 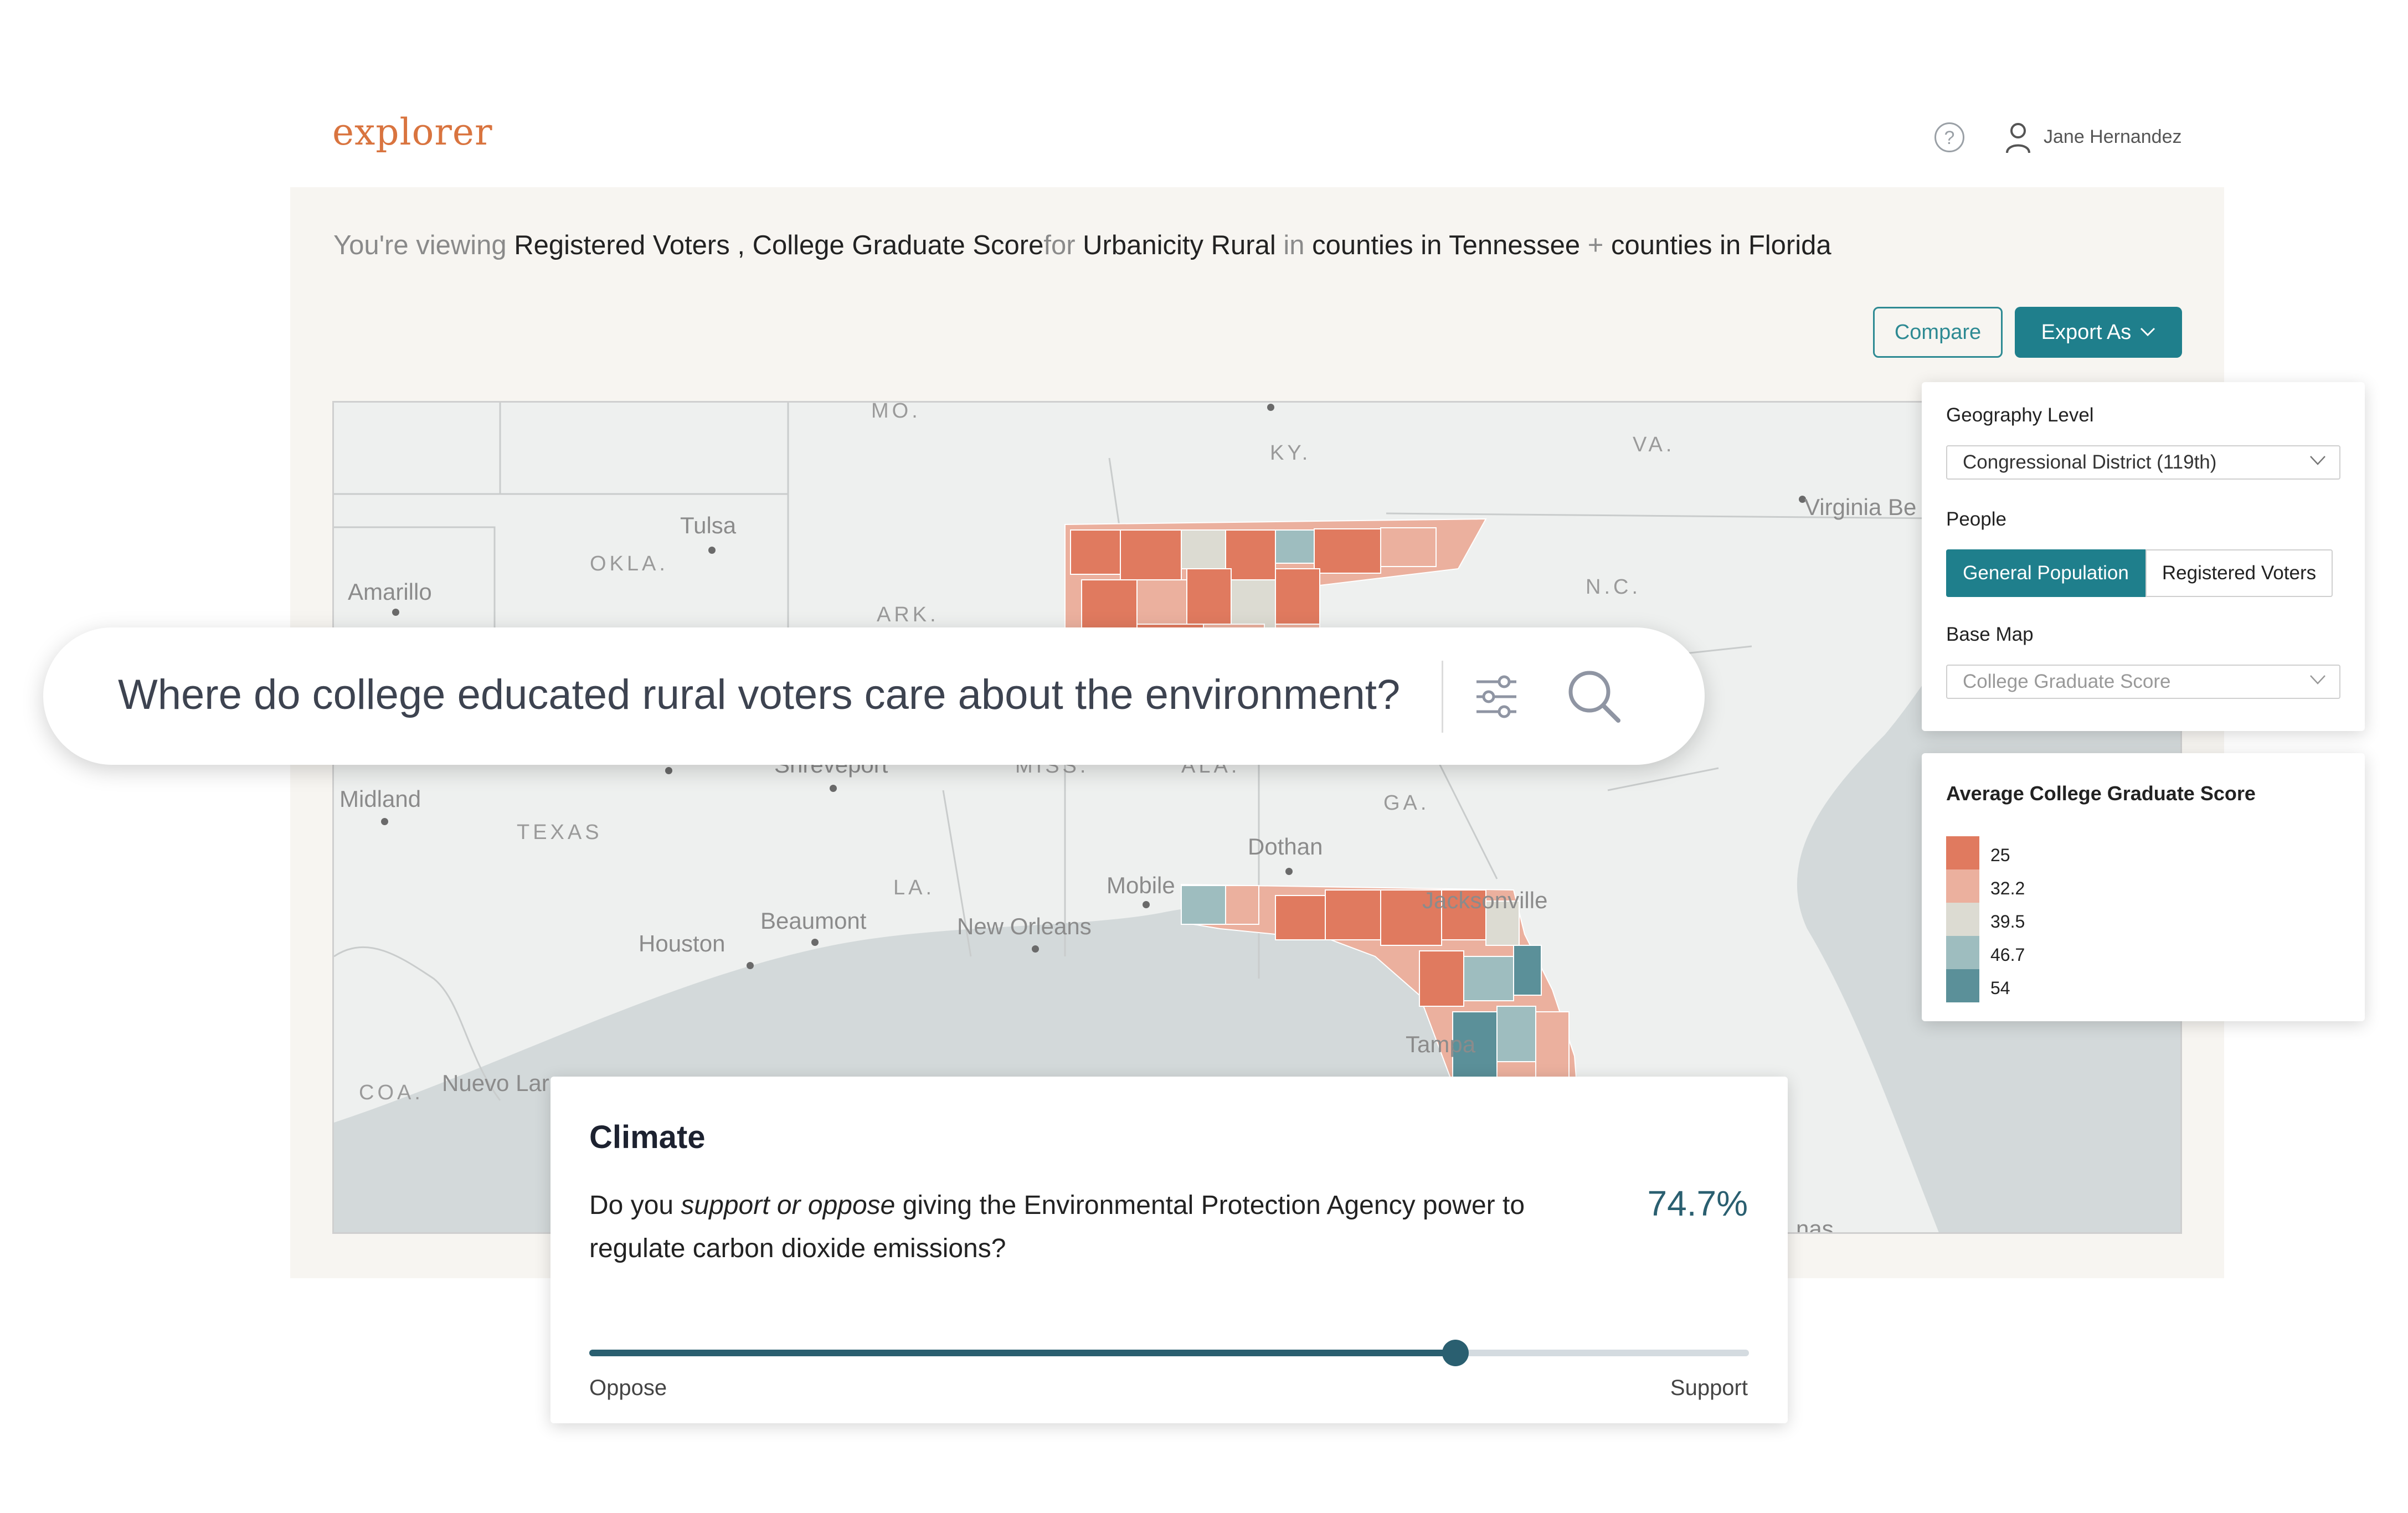 I want to click on legend-label: 32.2, so click(x=2008, y=888).